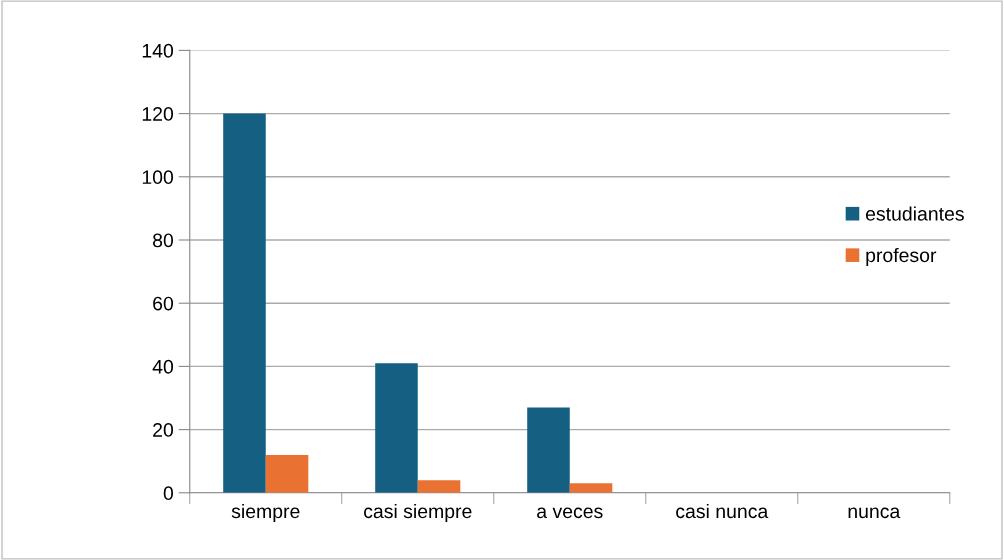 The height and width of the screenshot is (560, 1004). What do you see at coordinates (163, 366) in the screenshot?
I see `y-tick-label: 40` at bounding box center [163, 366].